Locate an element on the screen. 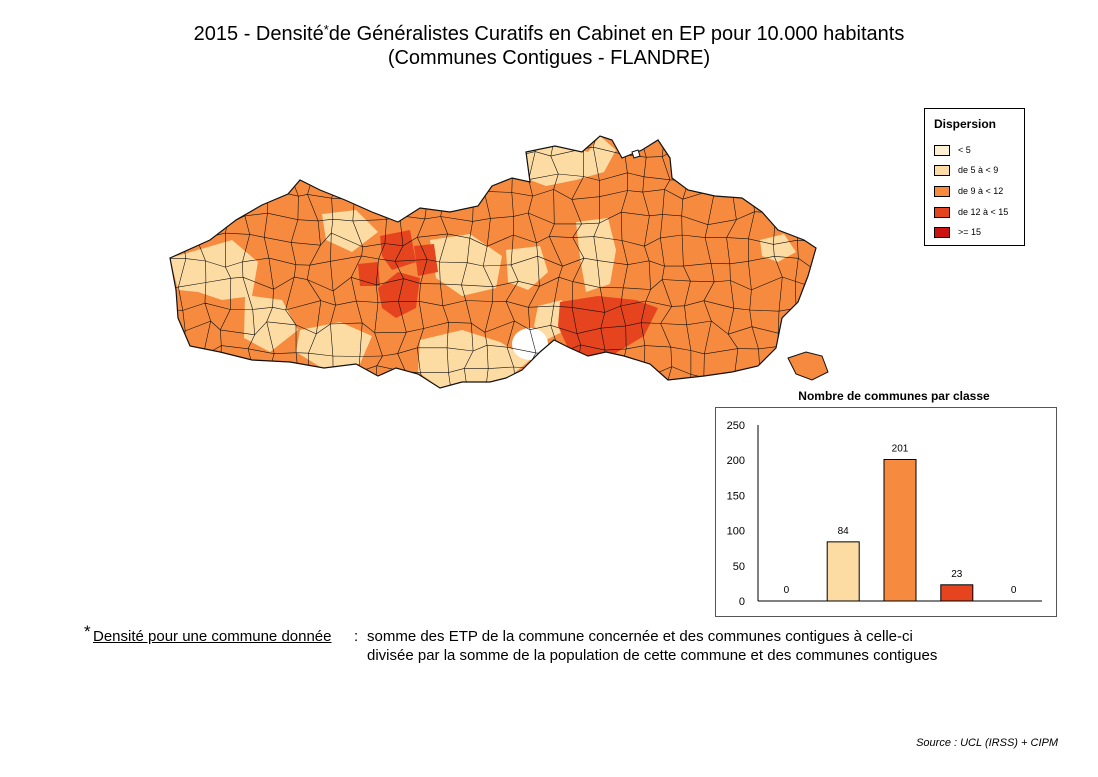 This screenshot has height=777, width=1098. enclave-hole is located at coordinates (530, 344).